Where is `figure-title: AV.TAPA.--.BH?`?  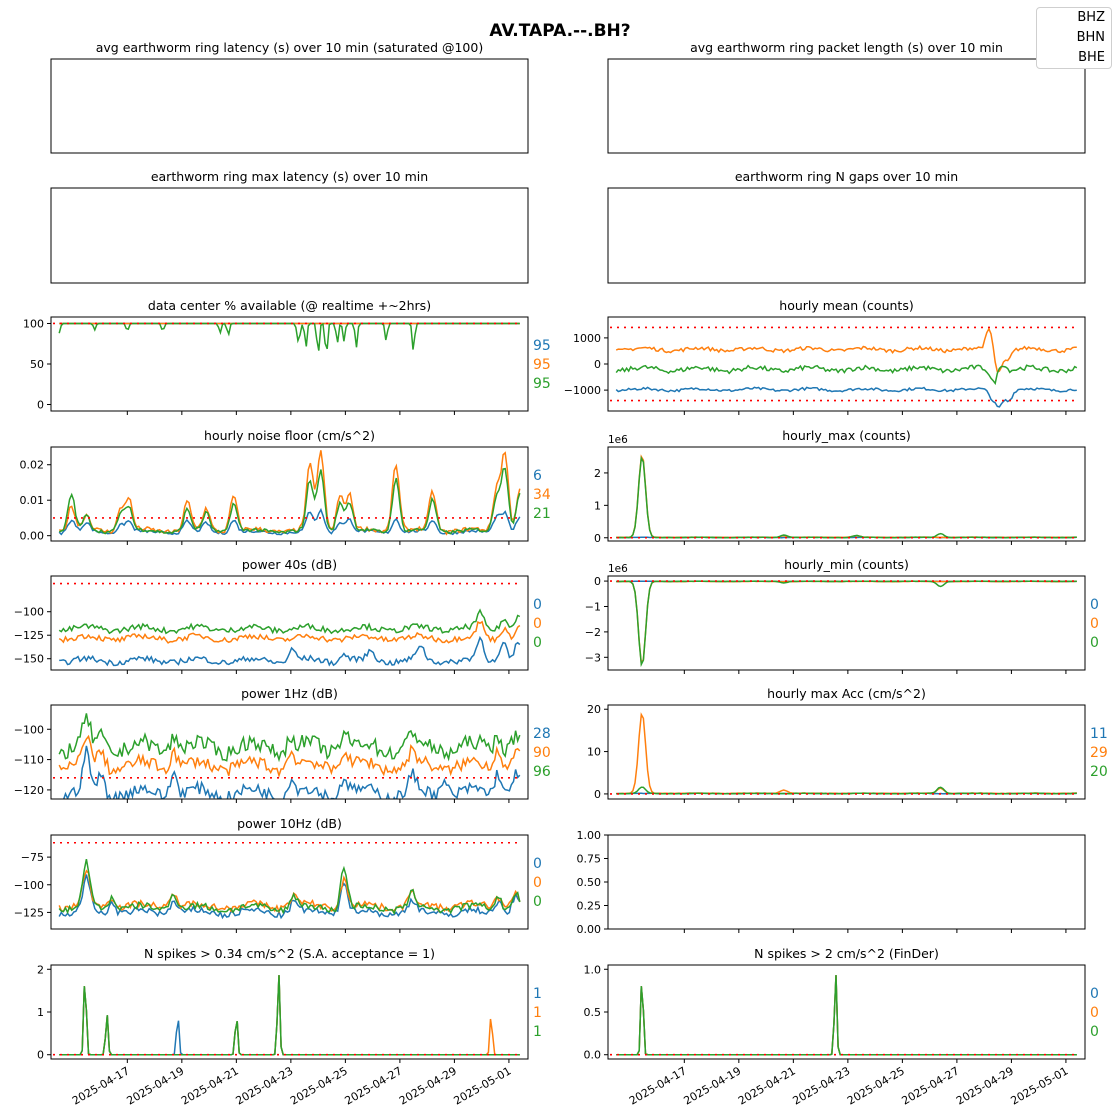 figure-title: AV.TAPA.--.BH? is located at coordinates (559, 31).